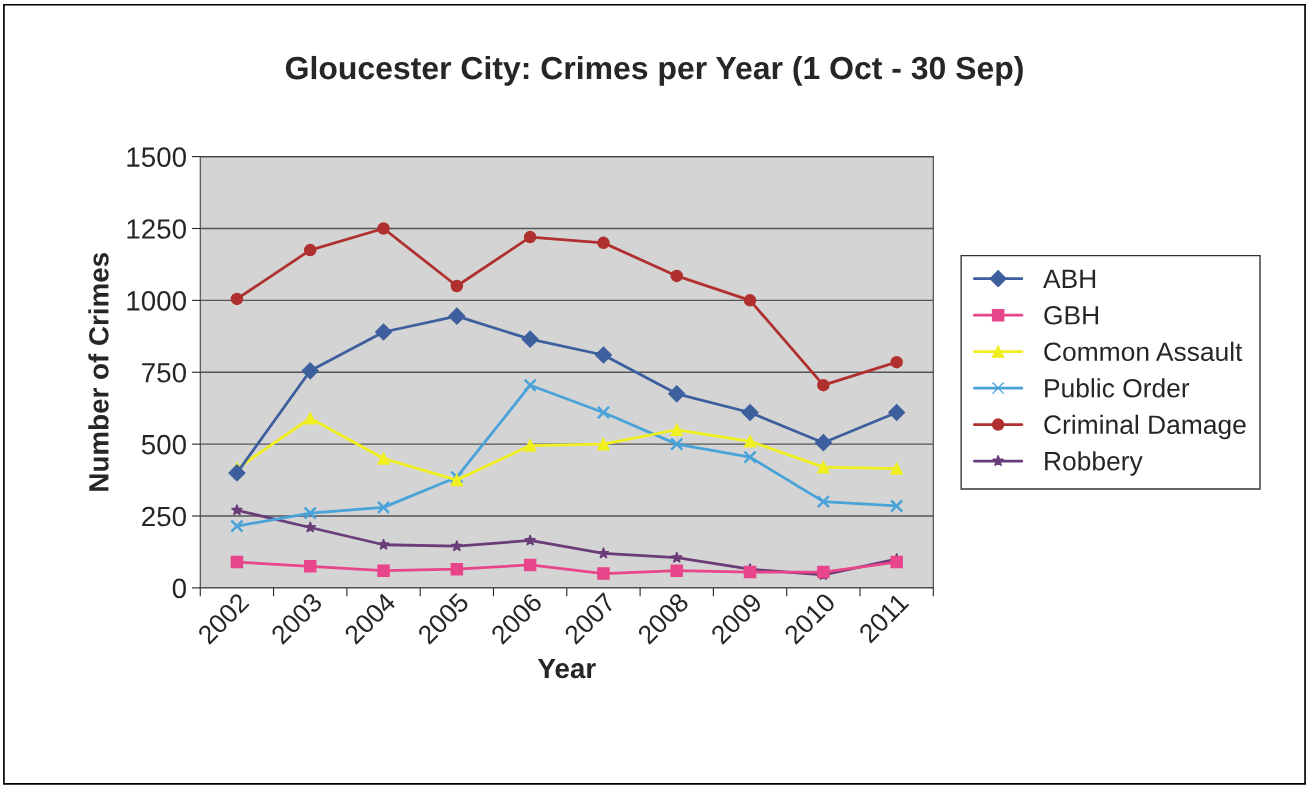 The image size is (1309, 787). Describe the element at coordinates (1069, 278) in the screenshot. I see `legend-label: ABH` at that location.